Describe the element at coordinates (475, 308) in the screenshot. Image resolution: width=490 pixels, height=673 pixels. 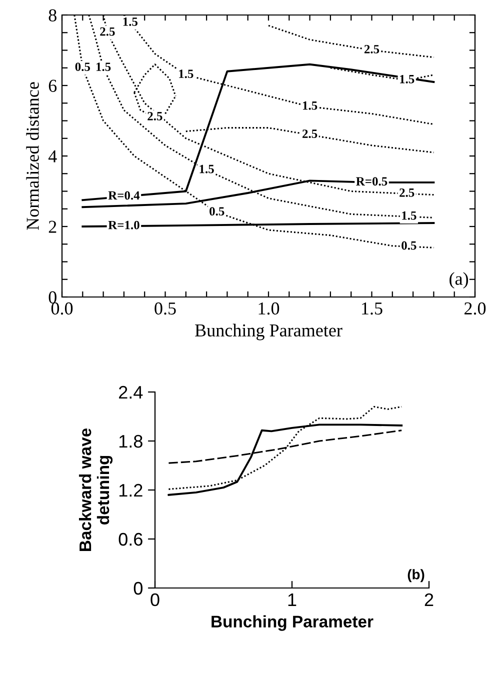
I see `x-tick-label: 2.0` at that location.